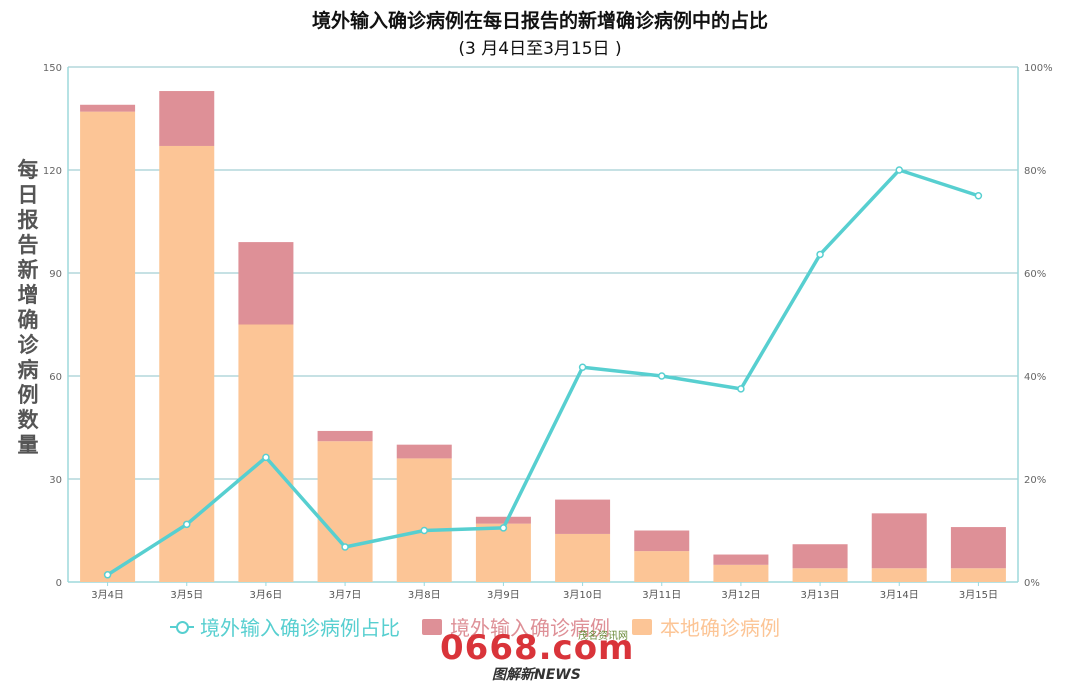 Image resolution: width=1080 pixels, height=690 pixels. Describe the element at coordinates (539, 21) in the screenshot. I see `chart-title: 境外输入确诊病例在每日报告的新增确诊病例中的占比` at that location.